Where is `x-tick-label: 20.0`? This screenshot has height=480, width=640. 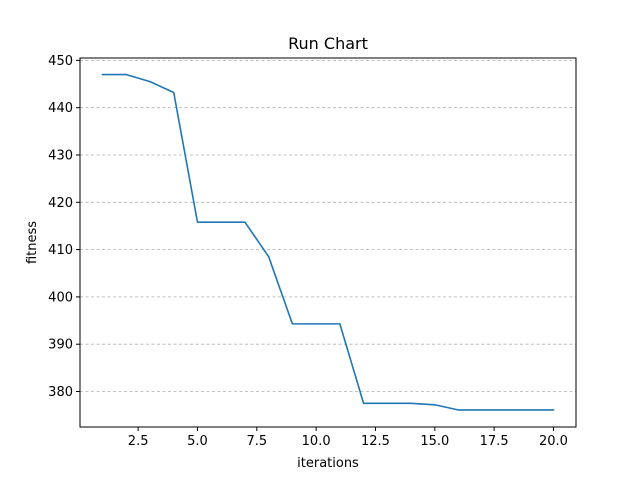 x-tick-label: 20.0 is located at coordinates (553, 441).